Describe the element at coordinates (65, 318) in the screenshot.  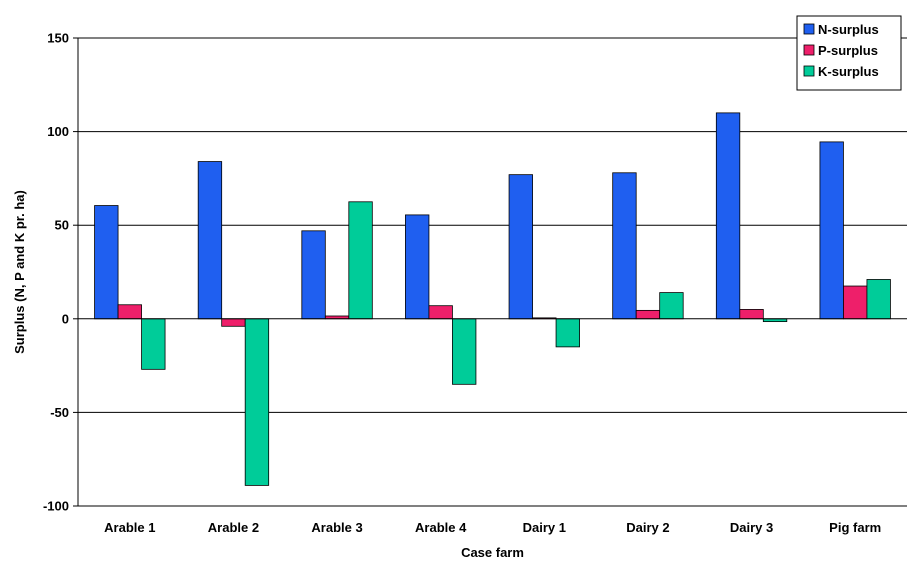
I see `y-tick-label: 0` at that location.